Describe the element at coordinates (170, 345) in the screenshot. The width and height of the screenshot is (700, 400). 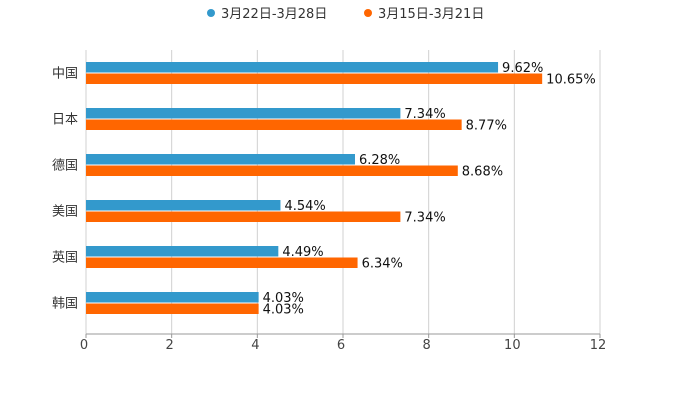
I see `x-tick-label-2: 2` at that location.